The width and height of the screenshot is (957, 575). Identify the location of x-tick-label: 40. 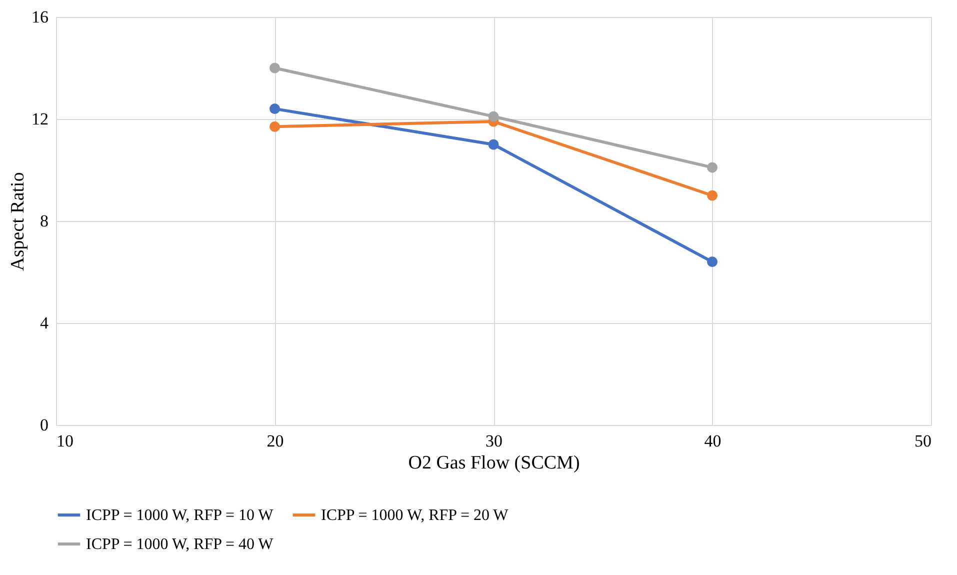
(713, 441).